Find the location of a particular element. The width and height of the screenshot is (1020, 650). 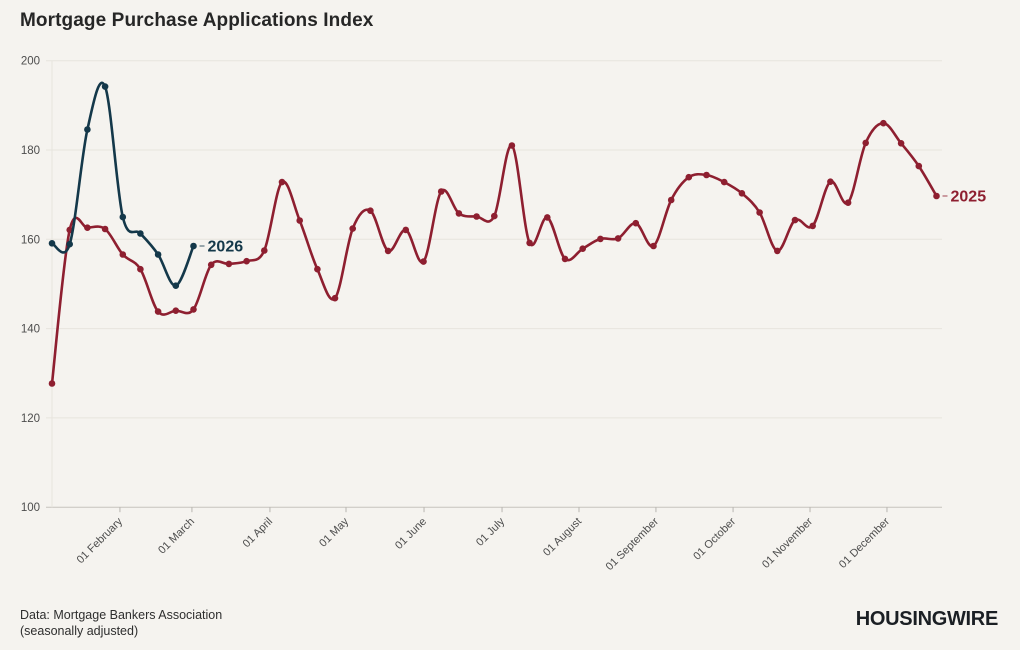

x-tick-label: 01 May is located at coordinates (334, 532).